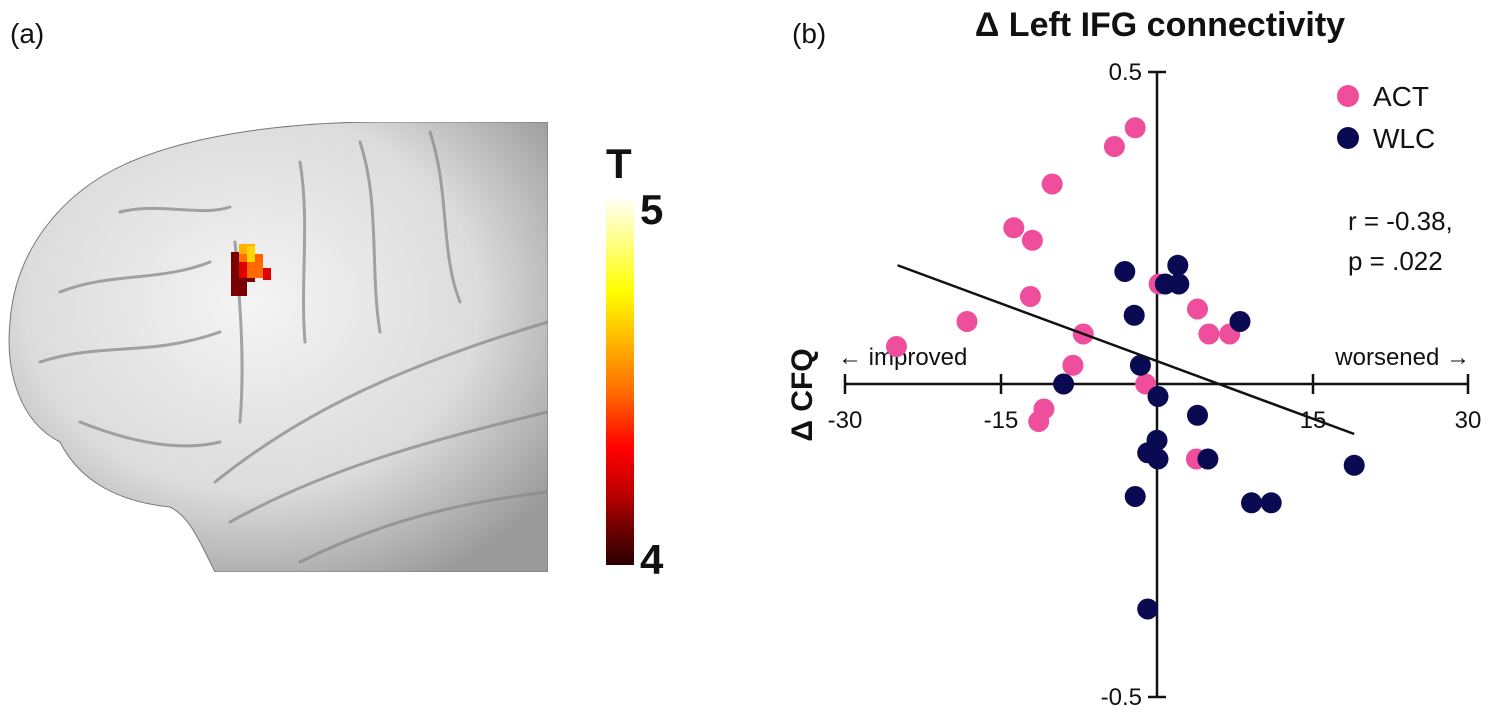  I want to click on y-tick-label: 0.5, so click(1125, 72).